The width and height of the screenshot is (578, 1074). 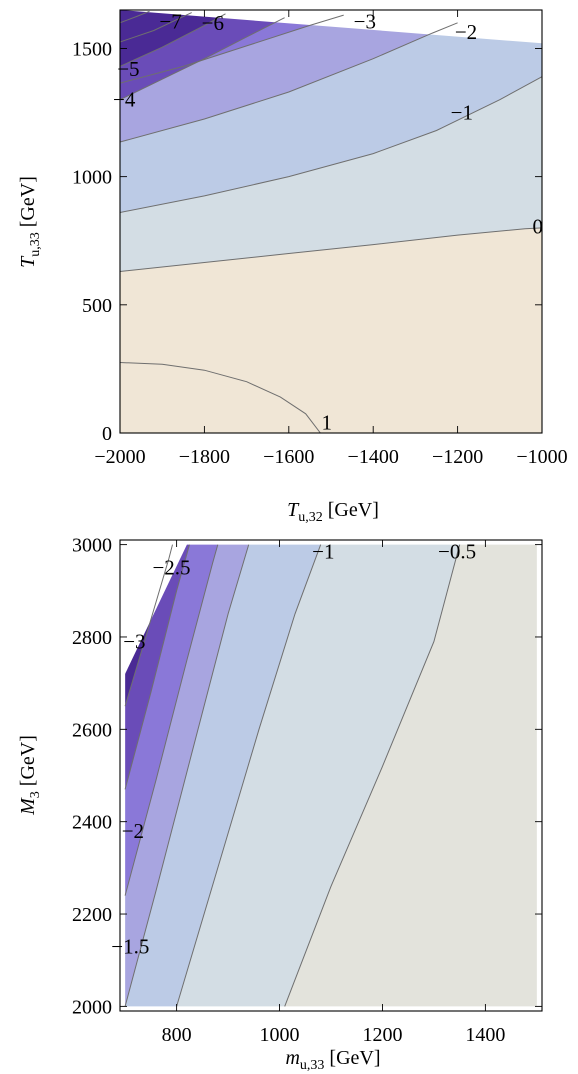 I want to click on bottom-x-label-unit: [GeV], so click(x=352, y=1058).